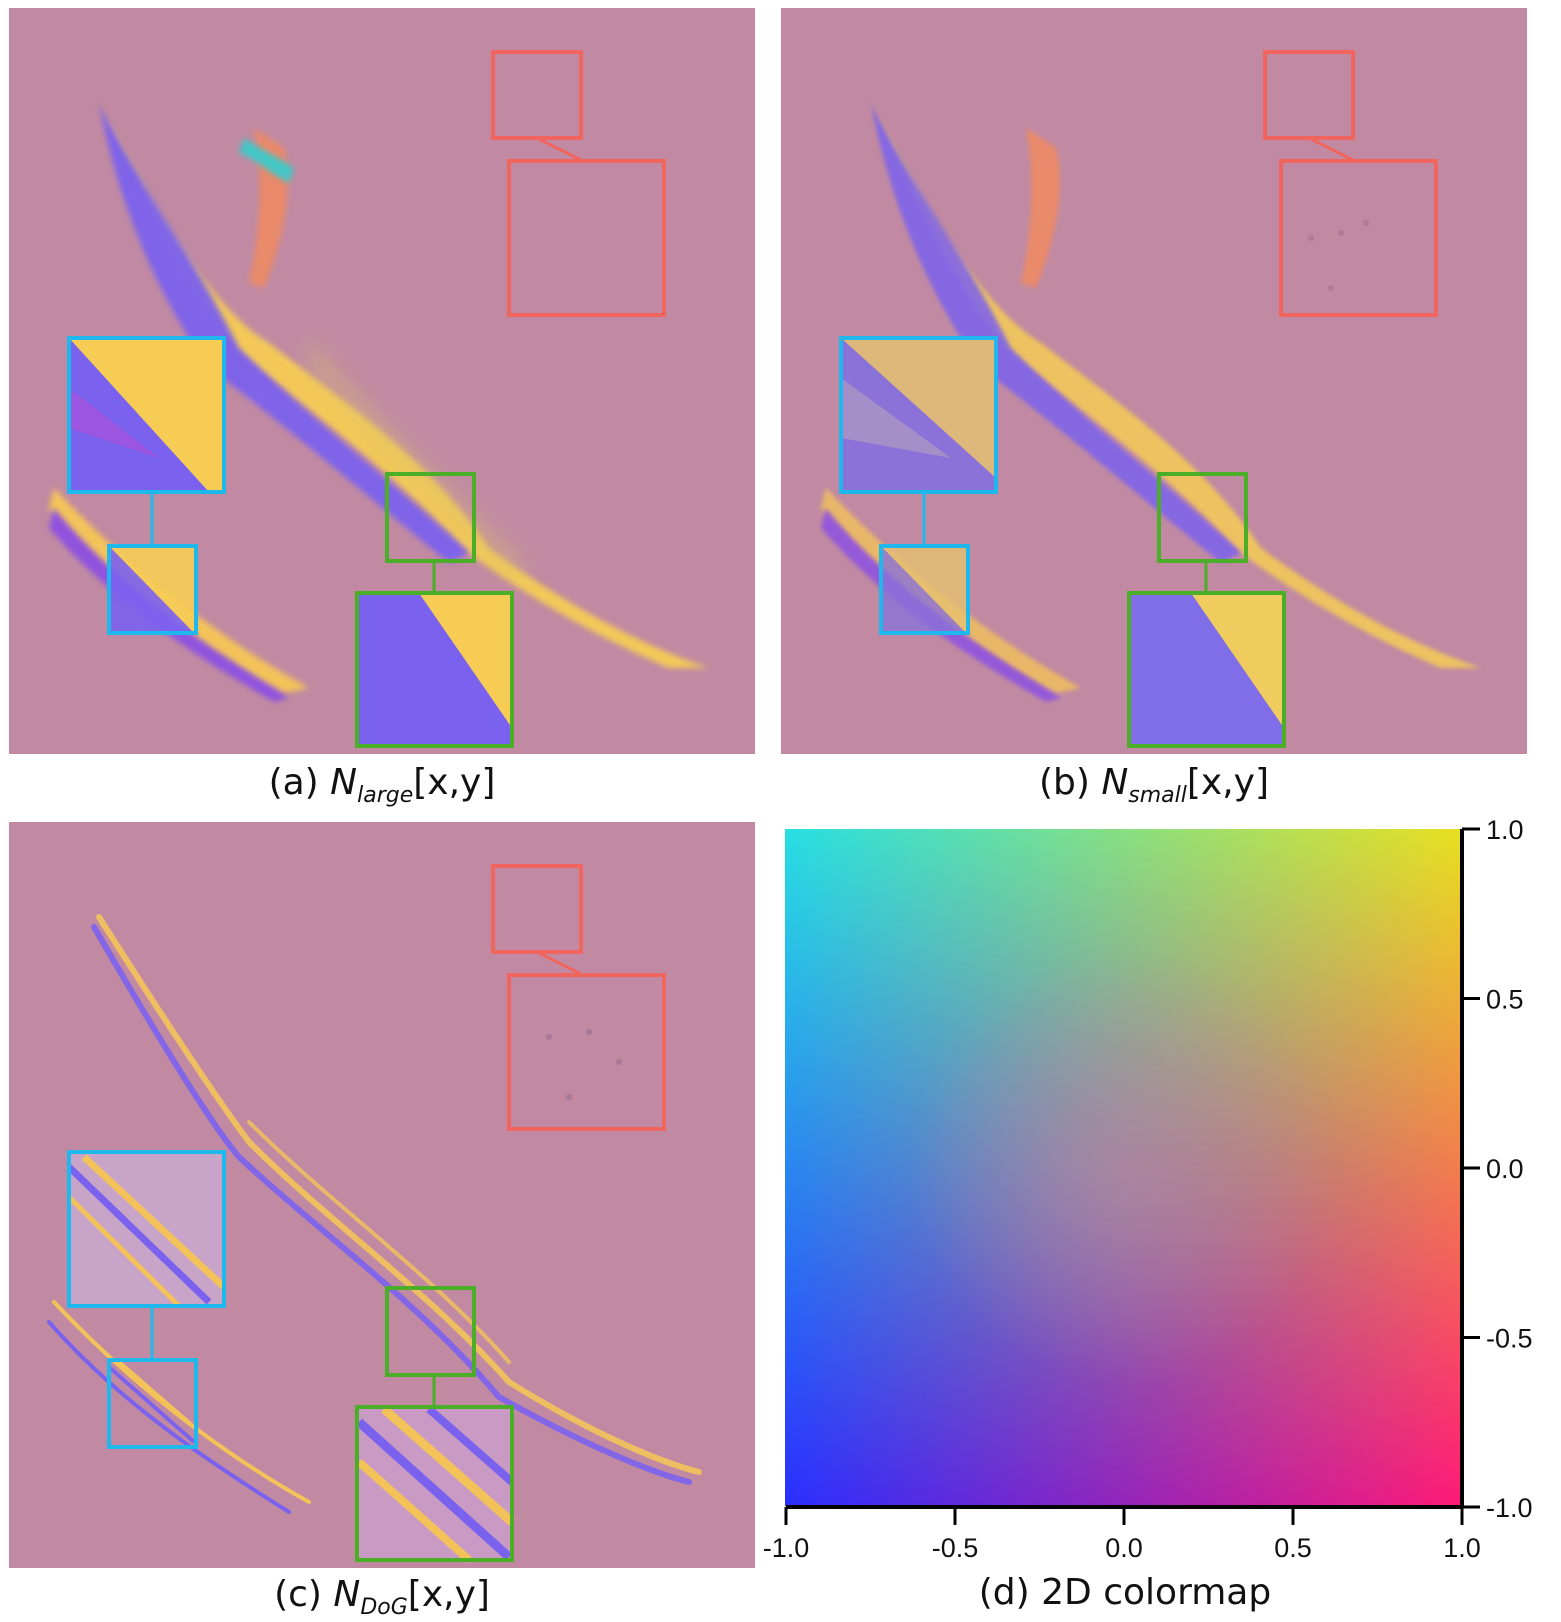 Image resolution: width=1561 pixels, height=1622 pixels. What do you see at coordinates (1509, 1339) in the screenshot?
I see `y-tick-label: -0.5` at bounding box center [1509, 1339].